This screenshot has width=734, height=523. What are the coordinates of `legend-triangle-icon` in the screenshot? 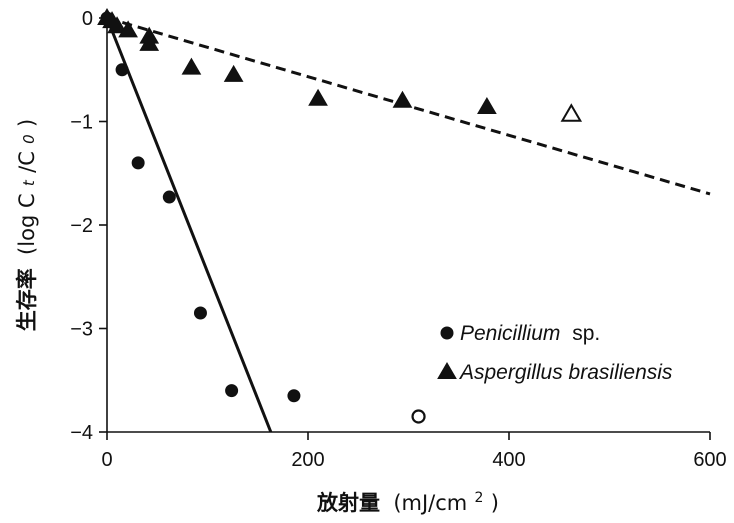 It's located at (447, 370).